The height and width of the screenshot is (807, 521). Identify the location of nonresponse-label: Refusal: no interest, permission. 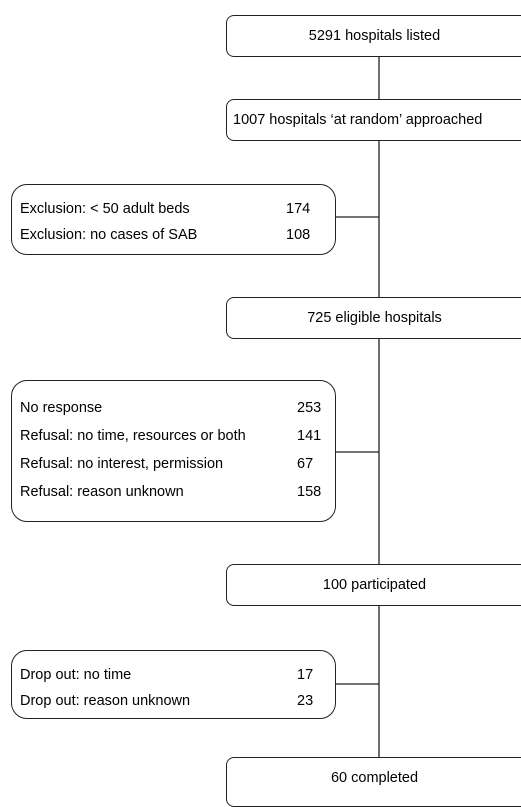
(122, 464).